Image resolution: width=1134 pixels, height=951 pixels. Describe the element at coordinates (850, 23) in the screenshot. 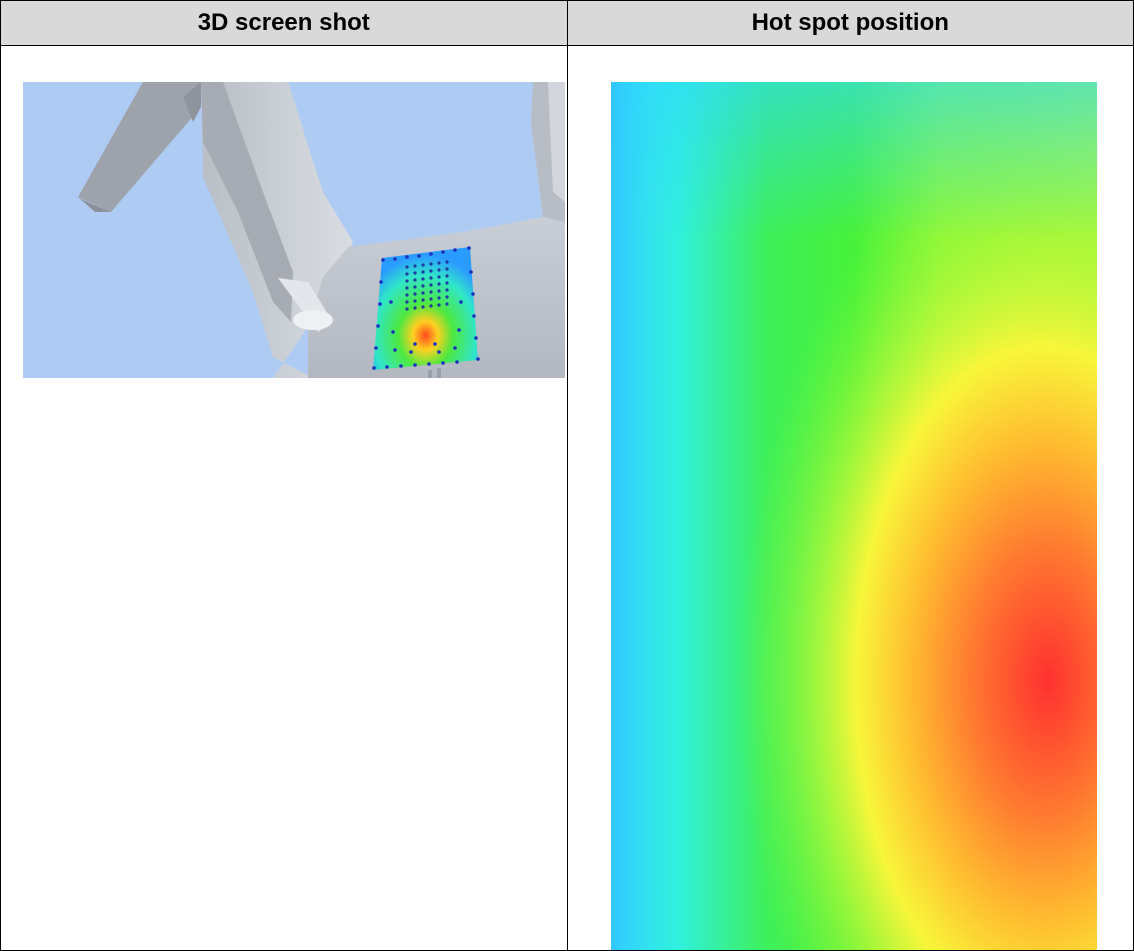

I see `header-hot-spot-position: Hot spot position` at that location.